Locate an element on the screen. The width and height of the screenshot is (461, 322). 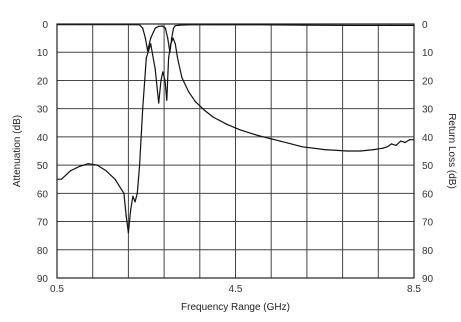
y-tick-label-left: 40 is located at coordinates (43, 138).